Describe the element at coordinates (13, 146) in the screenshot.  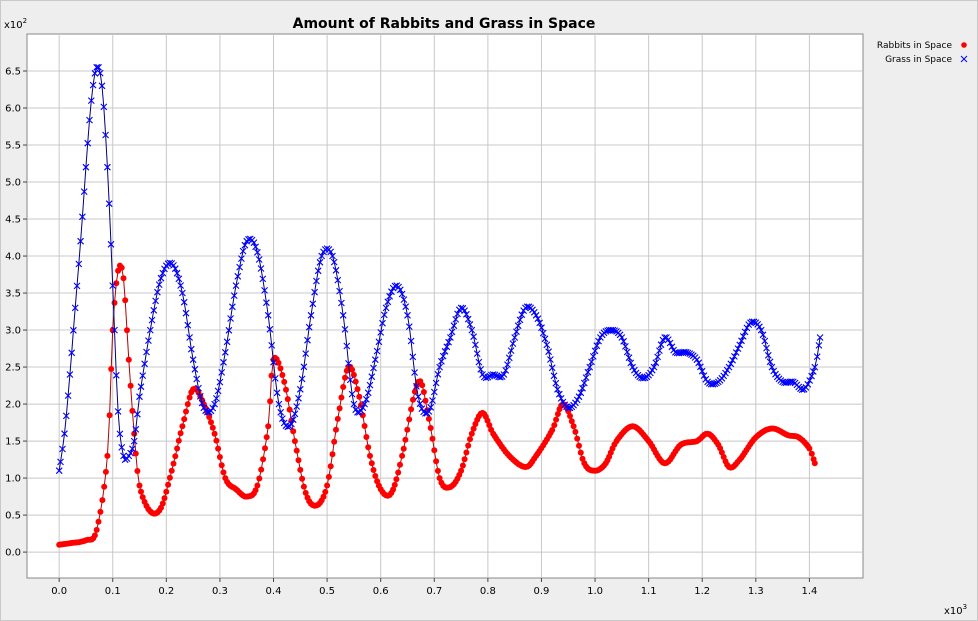
I see `y-tick-label: 5.5` at that location.